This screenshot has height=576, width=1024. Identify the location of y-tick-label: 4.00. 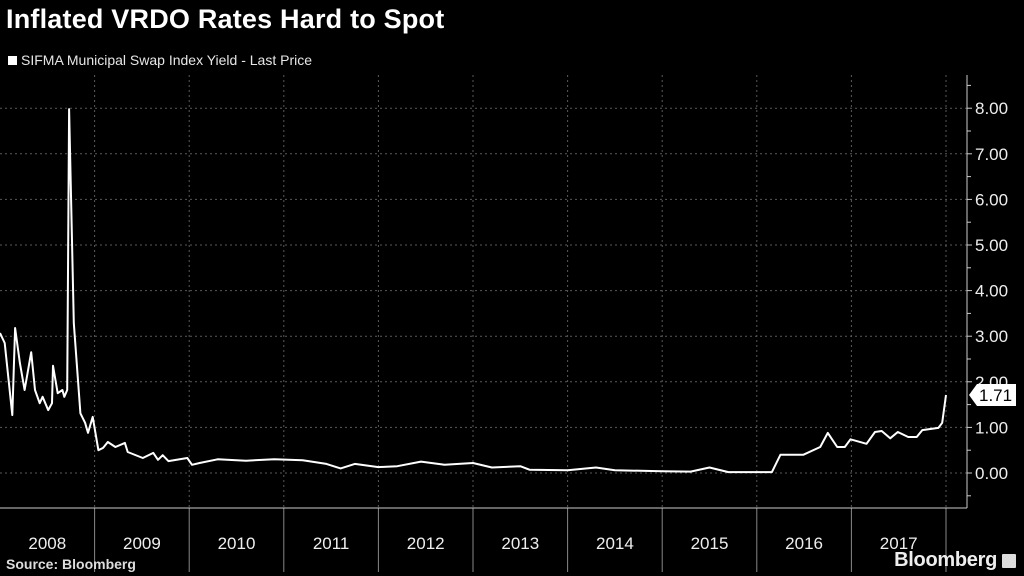
(991, 291).